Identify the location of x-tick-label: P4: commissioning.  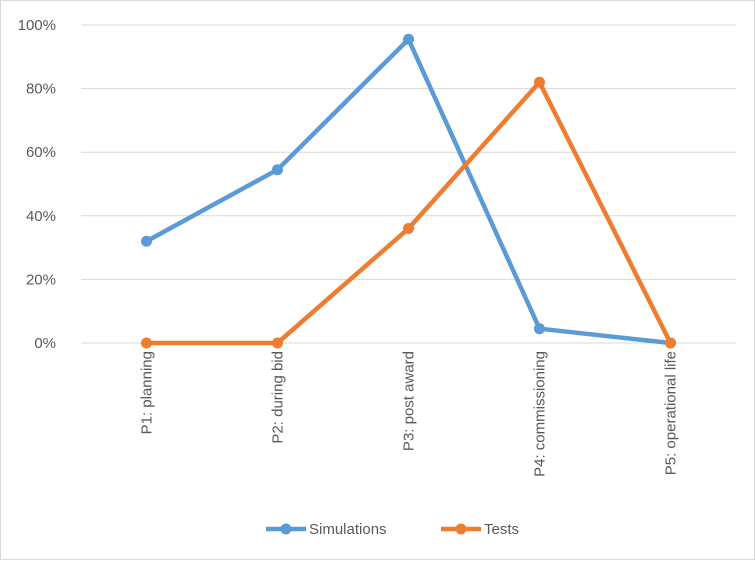
(540, 414).